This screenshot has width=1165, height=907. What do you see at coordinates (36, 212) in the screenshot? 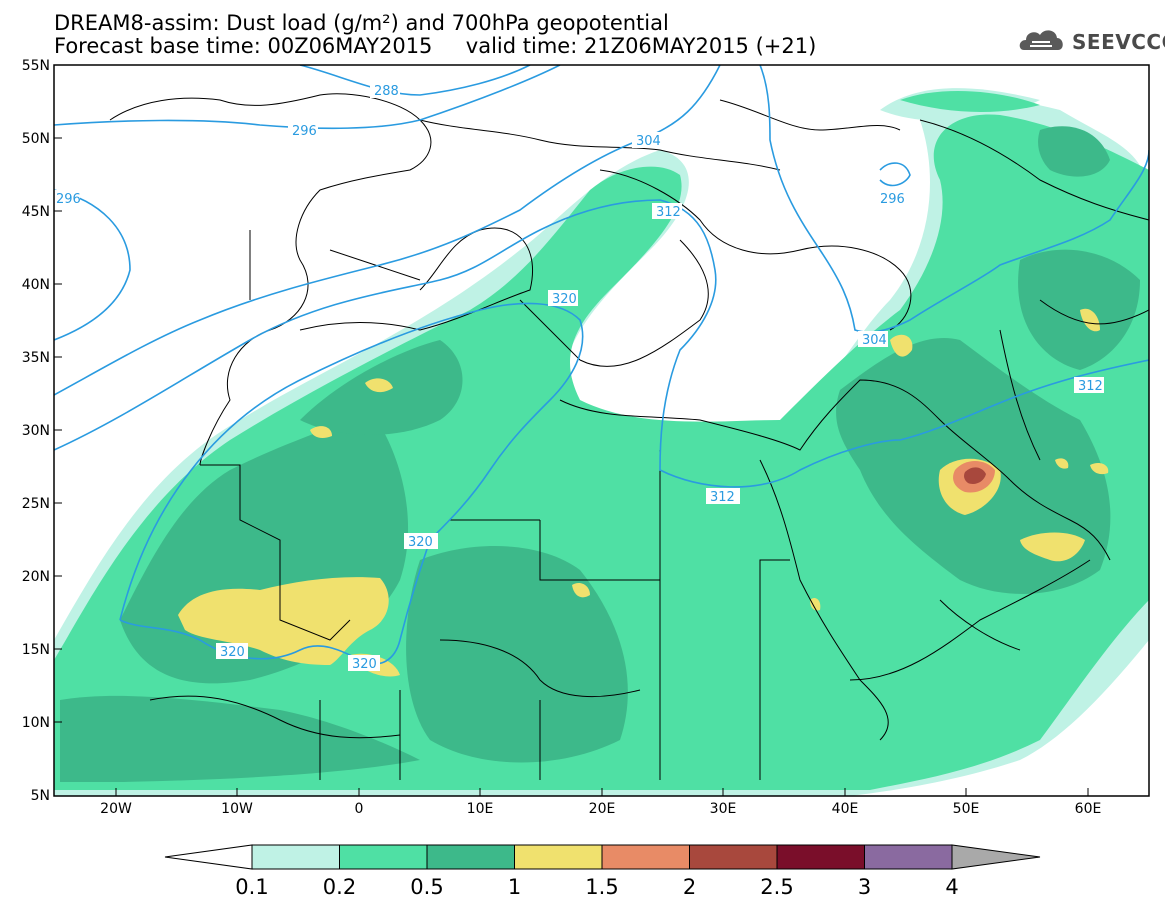
I see `lat-label: 45N` at bounding box center [36, 212].